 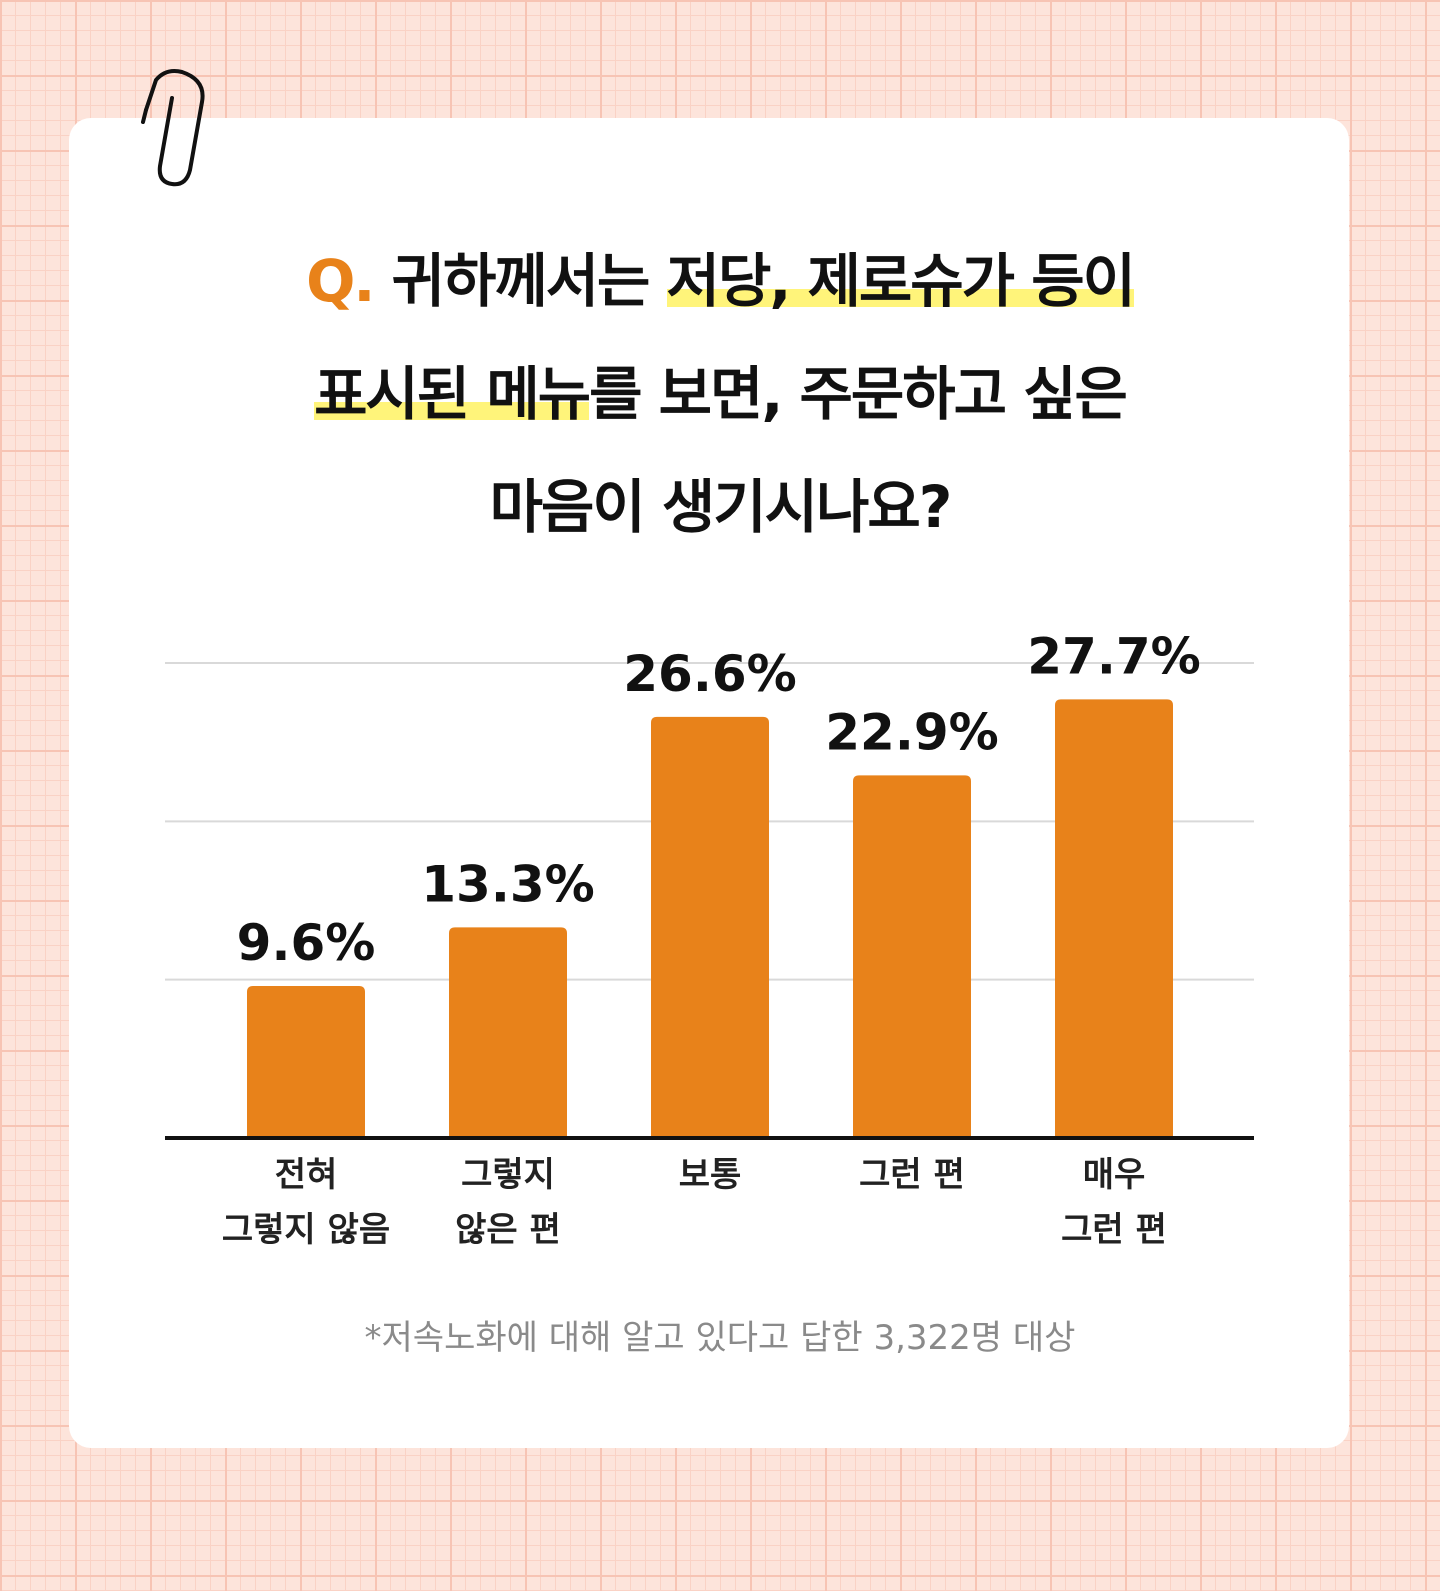 What do you see at coordinates (306, 1202) in the screenshot?
I see `x-tick-label: 전혀 그렇지 않음` at bounding box center [306, 1202].